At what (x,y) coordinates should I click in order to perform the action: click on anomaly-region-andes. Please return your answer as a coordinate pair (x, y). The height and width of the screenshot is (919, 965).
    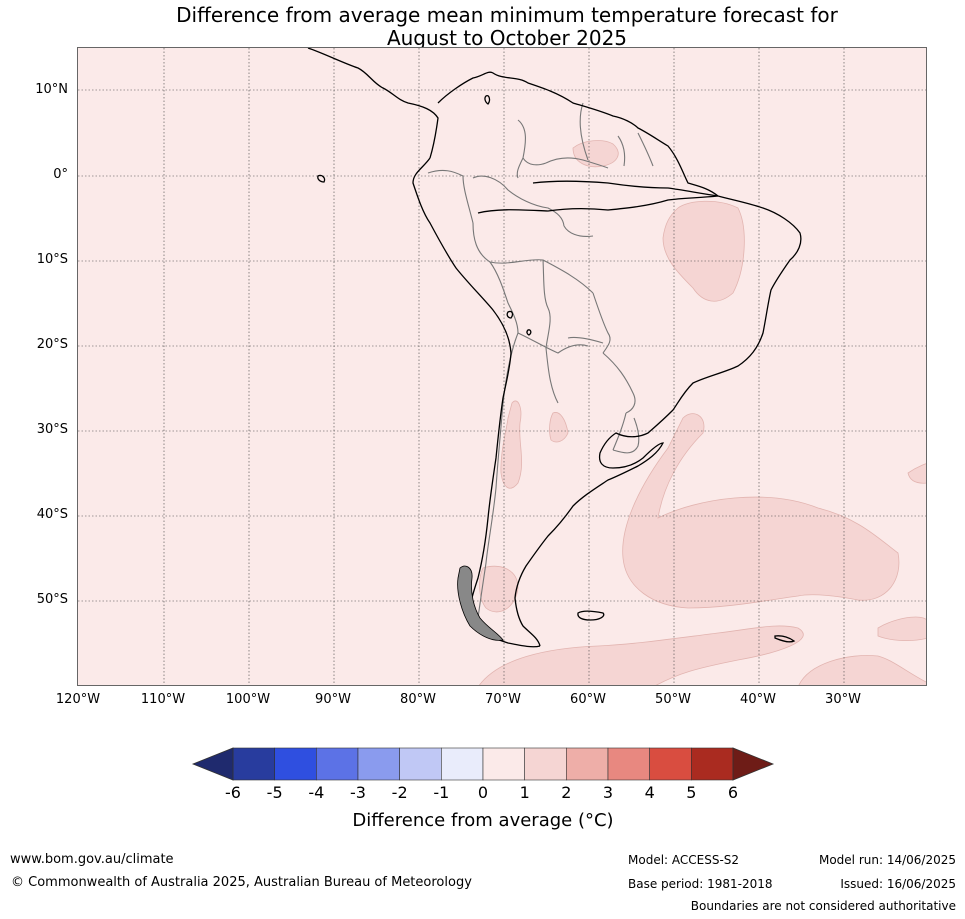
    Looking at the image, I should click on (511, 444).